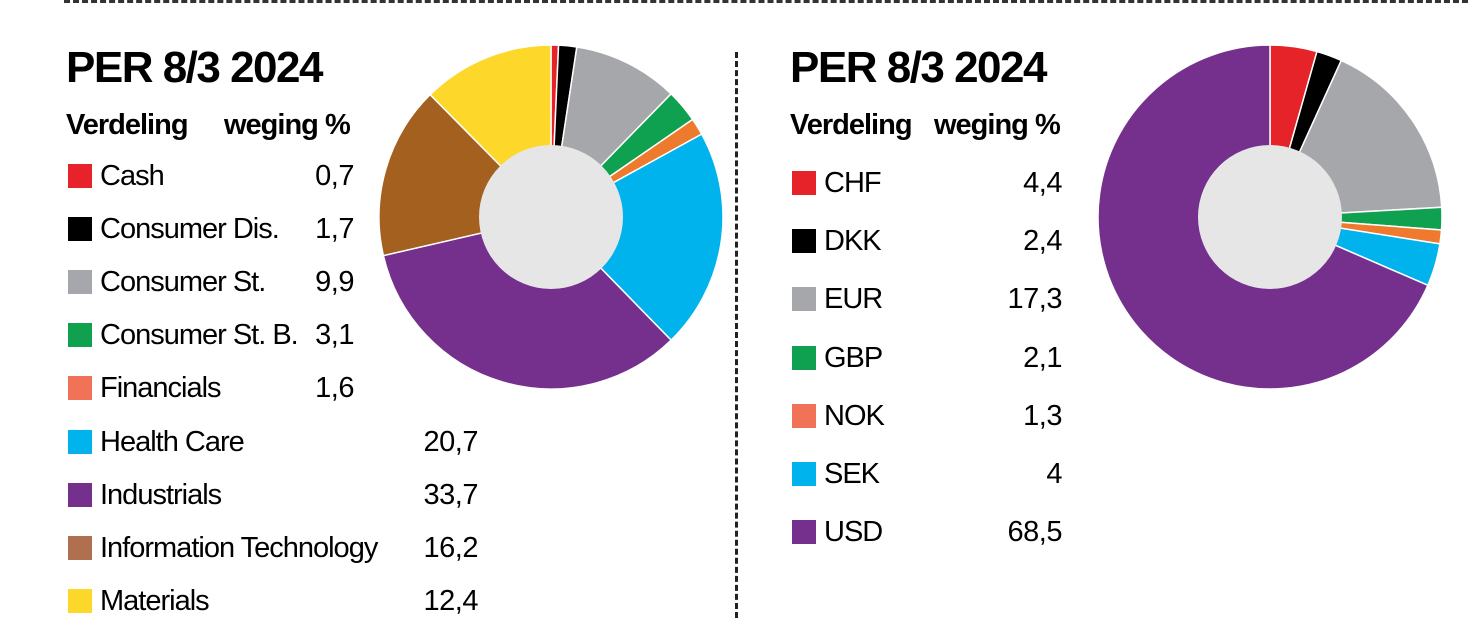 This screenshot has width=1468, height=638. What do you see at coordinates (804, 415) in the screenshot?
I see `legend-swatch-nok` at bounding box center [804, 415].